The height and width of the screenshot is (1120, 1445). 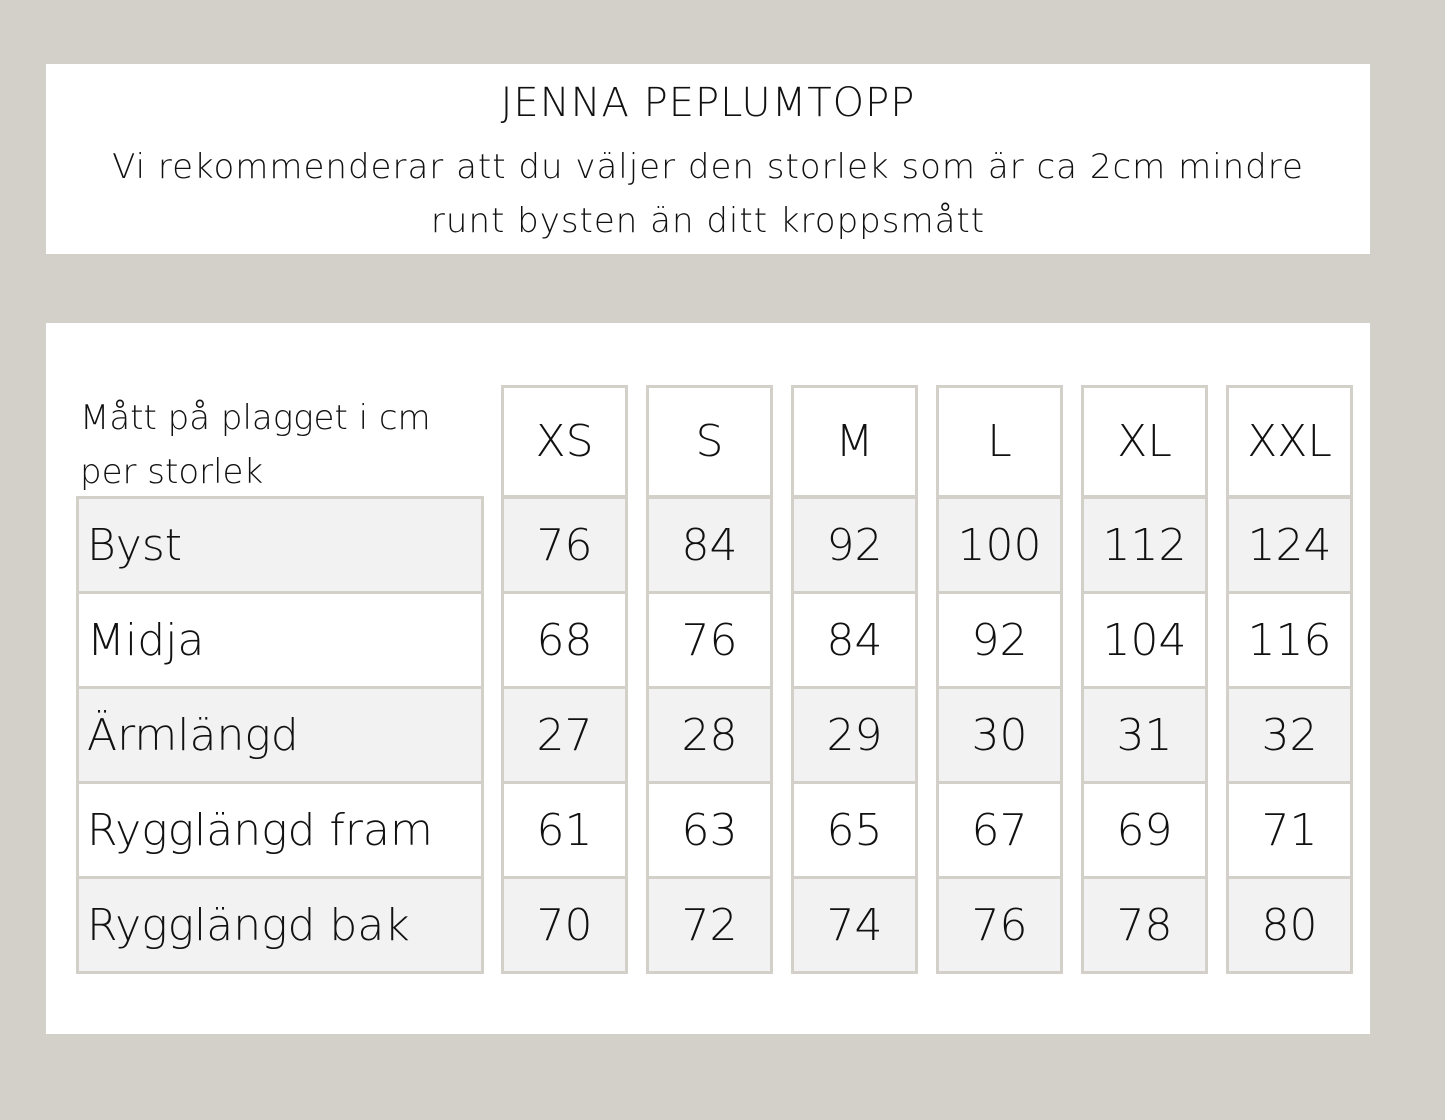 I want to click on table-cell: 100, so click(x=999, y=545).